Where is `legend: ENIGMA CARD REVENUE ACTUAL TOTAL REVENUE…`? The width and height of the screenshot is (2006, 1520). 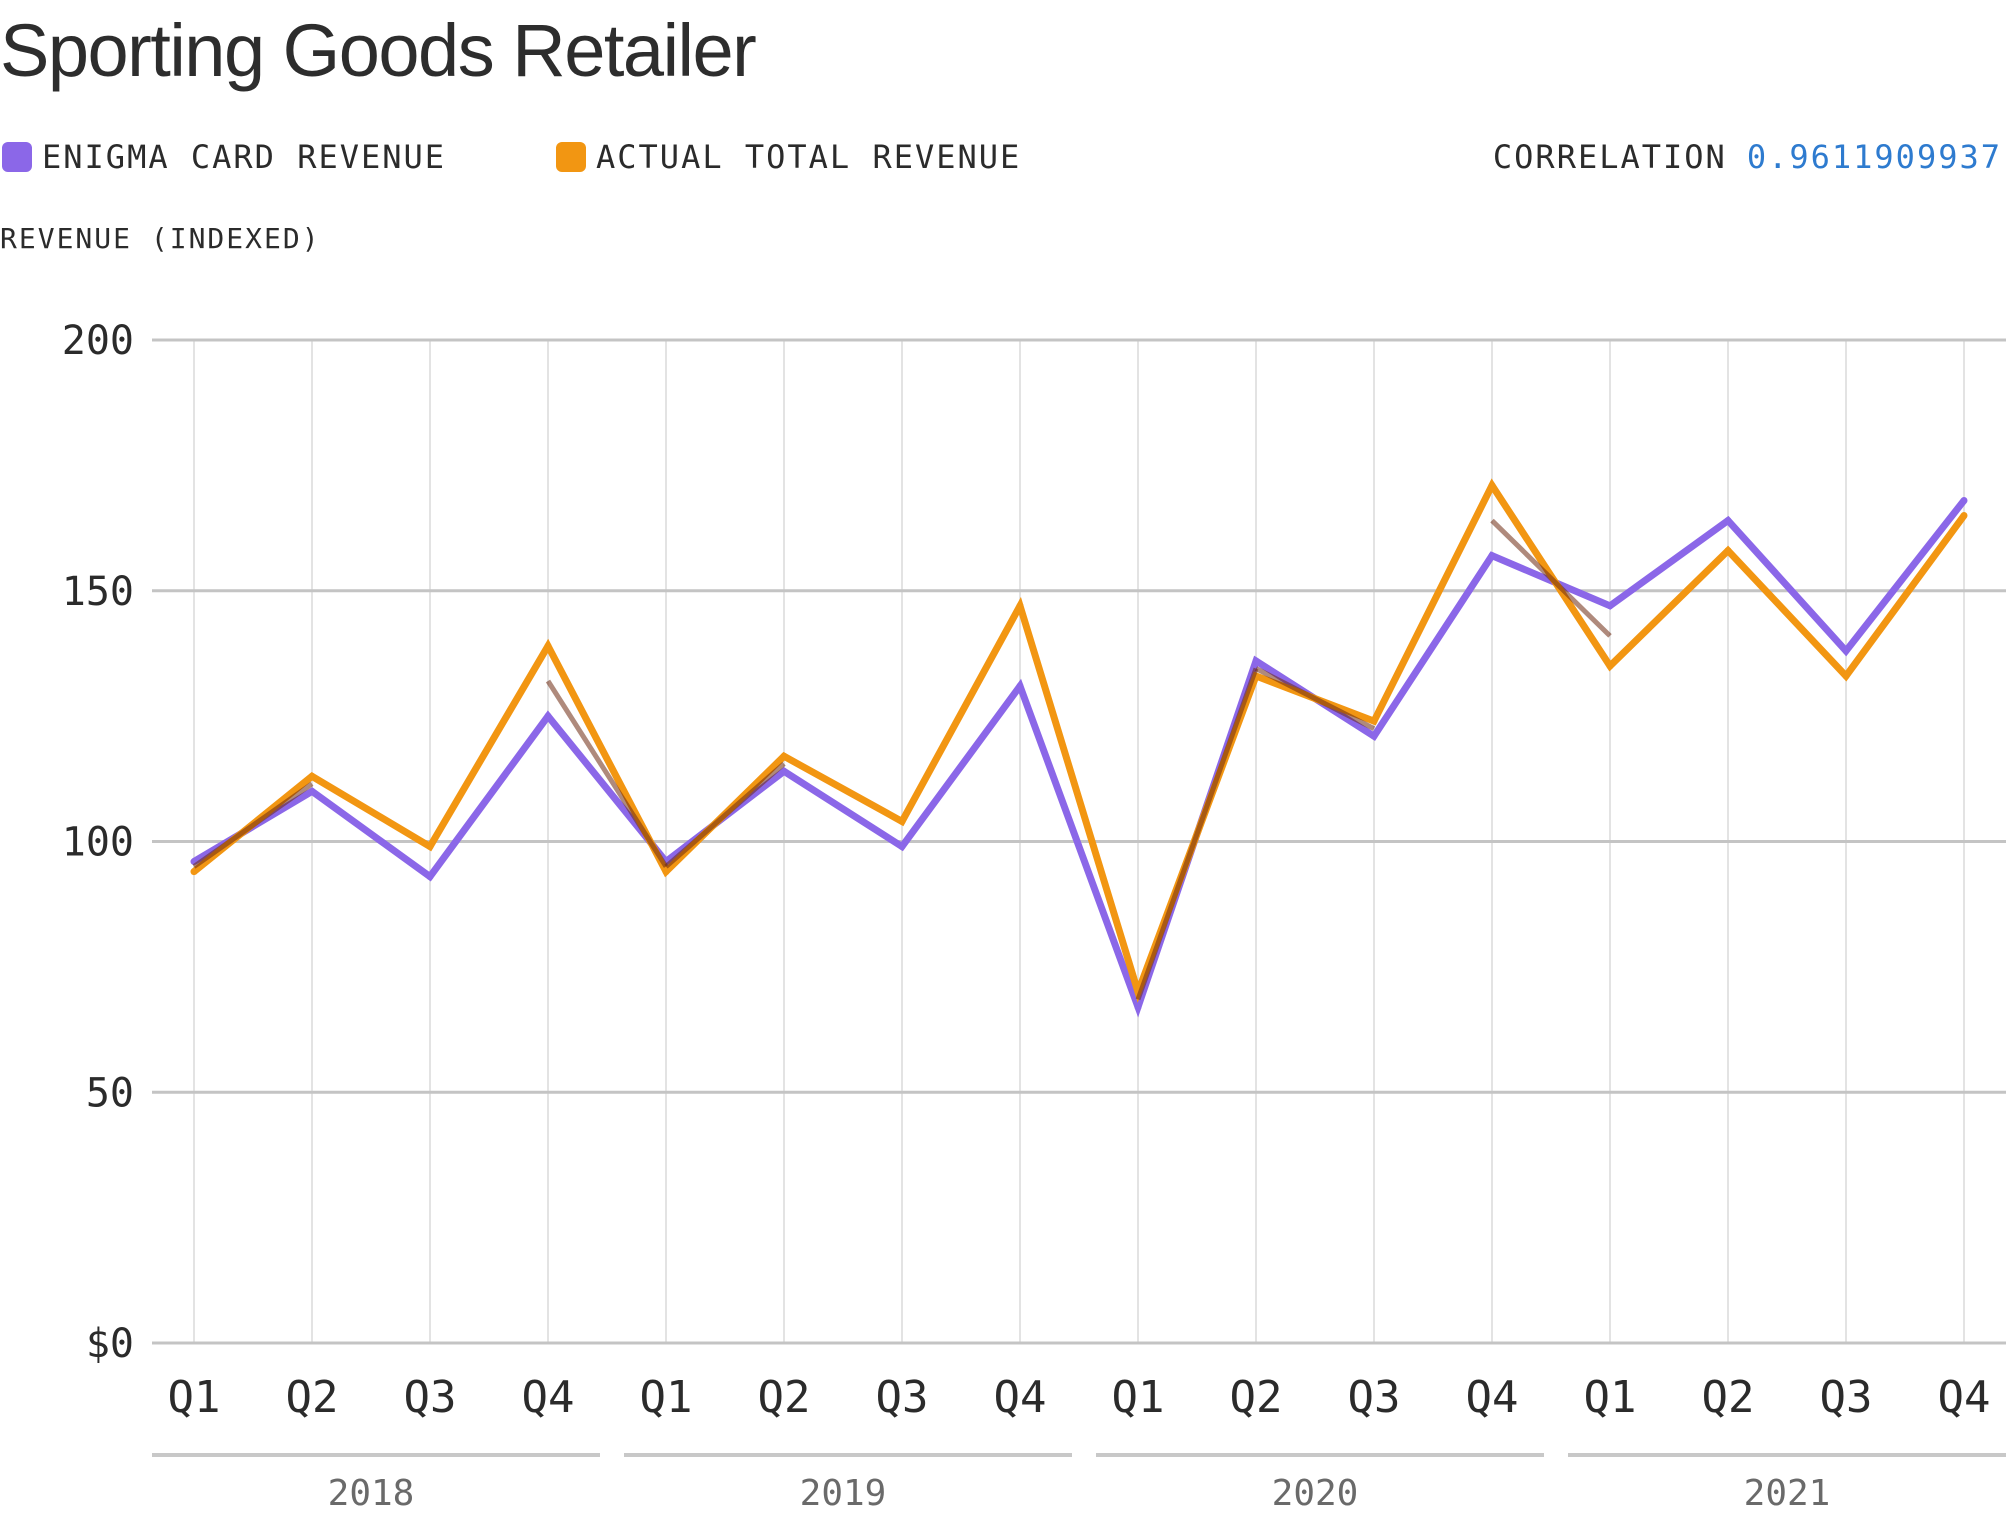
legend: ENIGMA CARD REVENUE ACTUAL TOTAL REVENUE… is located at coordinates (1003, 163).